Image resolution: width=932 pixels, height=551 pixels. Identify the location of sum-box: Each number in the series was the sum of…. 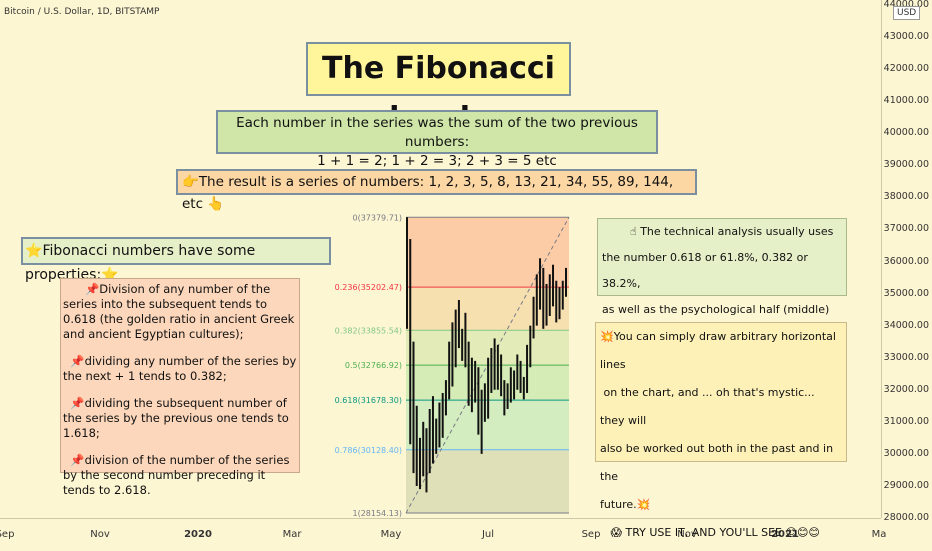
(437, 139).